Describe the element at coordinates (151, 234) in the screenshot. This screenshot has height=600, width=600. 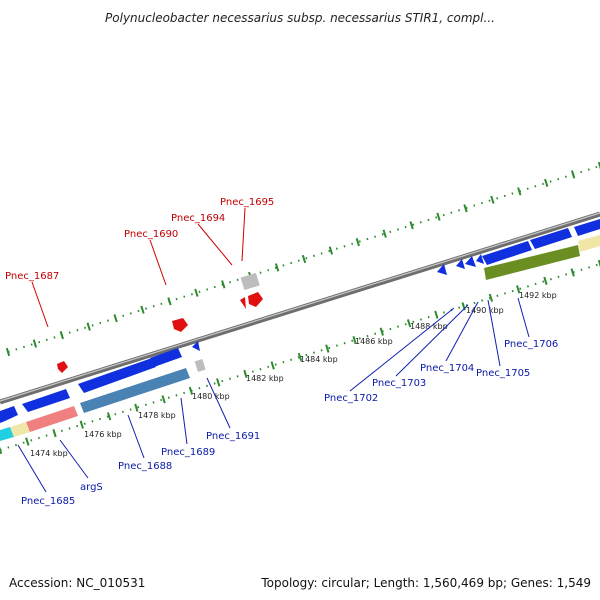
I see `gene-label-pnec-1690: Pnec_1690` at that location.